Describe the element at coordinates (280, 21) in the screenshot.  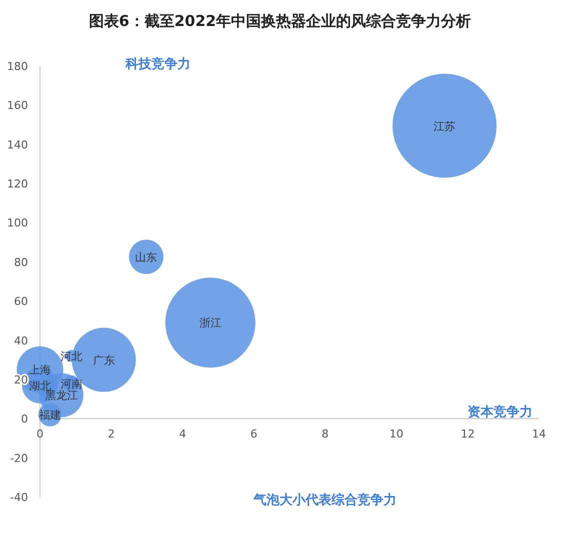
I see `chart-title: 图表6：截至2022年中国换热器企业的风综合竞争力分析` at that location.